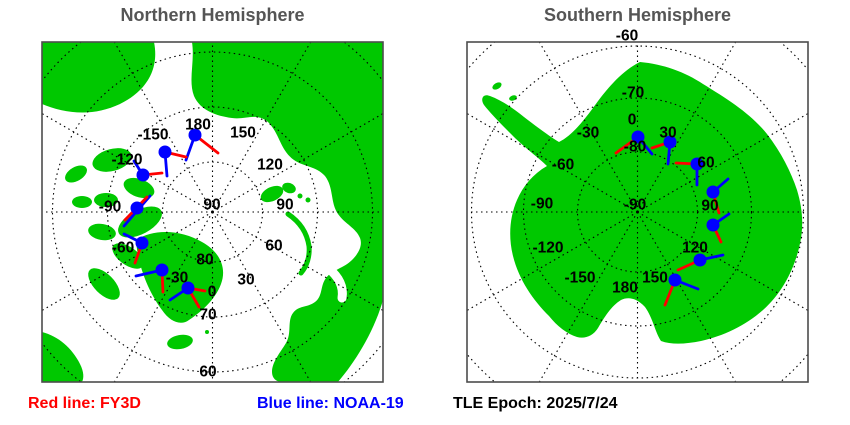 Image resolution: width=850 pixels, height=425 pixels. Describe the element at coordinates (272, 194) in the screenshot. I see `landmass-svalbard` at that location.